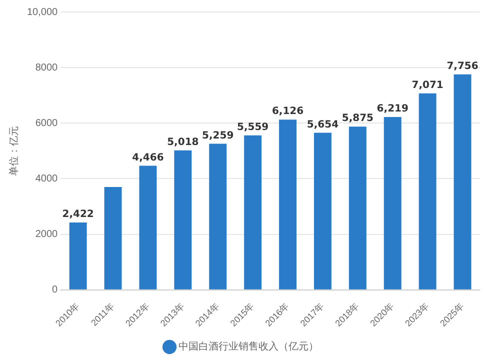  What do you see at coordinates (358, 118) in the screenshot?
I see `data-label: 5,875` at bounding box center [358, 118].